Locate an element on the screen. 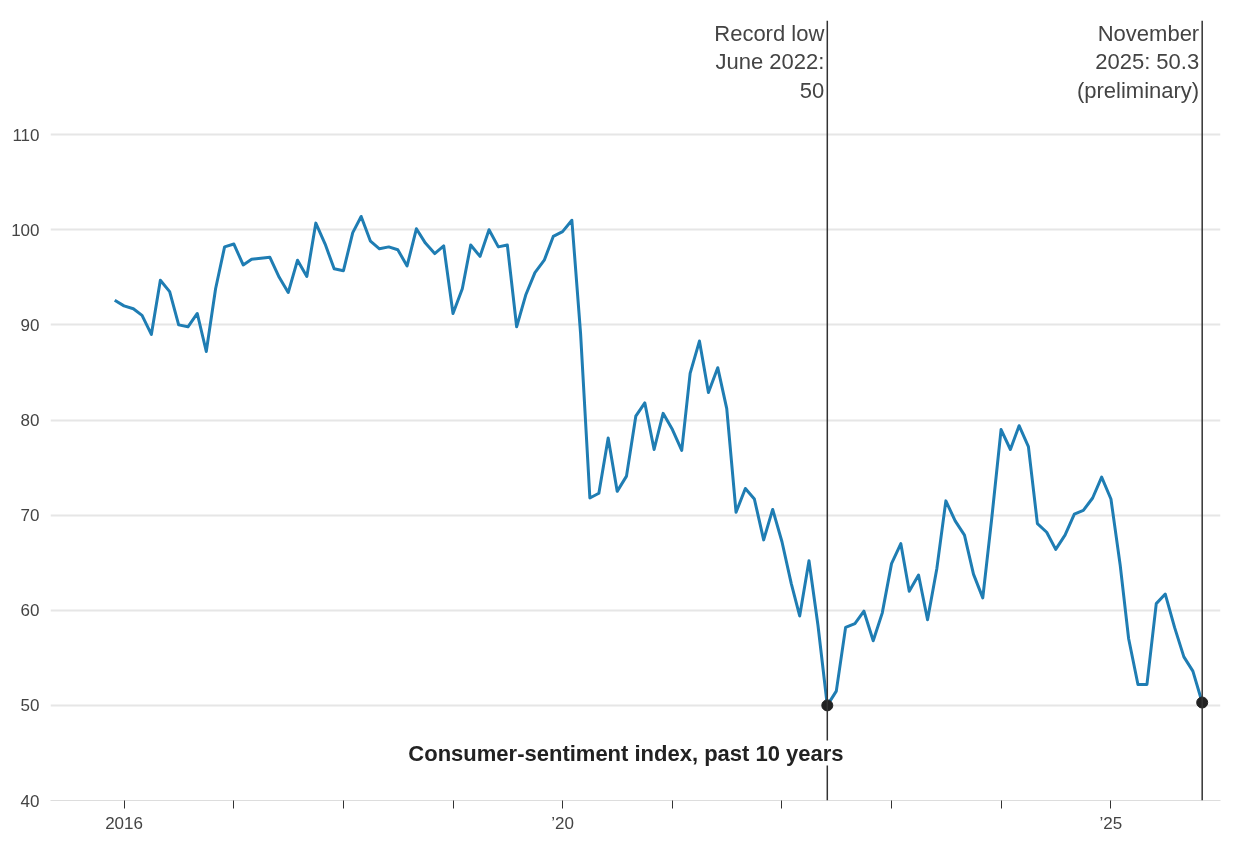 The width and height of the screenshot is (1259, 865). y-tick-label: 60 is located at coordinates (30, 611).